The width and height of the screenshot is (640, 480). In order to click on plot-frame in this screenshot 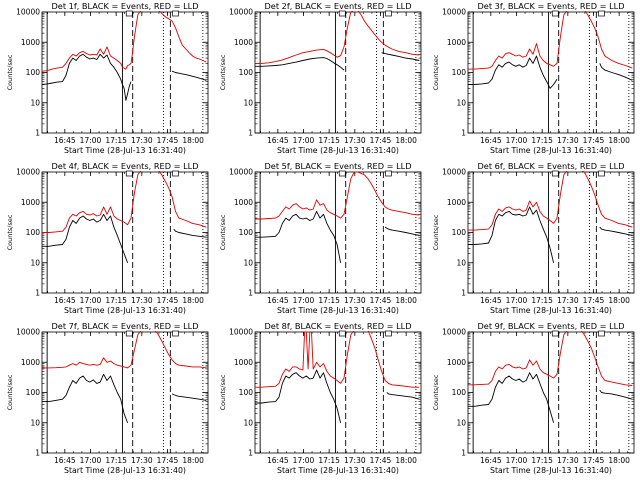, I will do `click(551, 72)`.